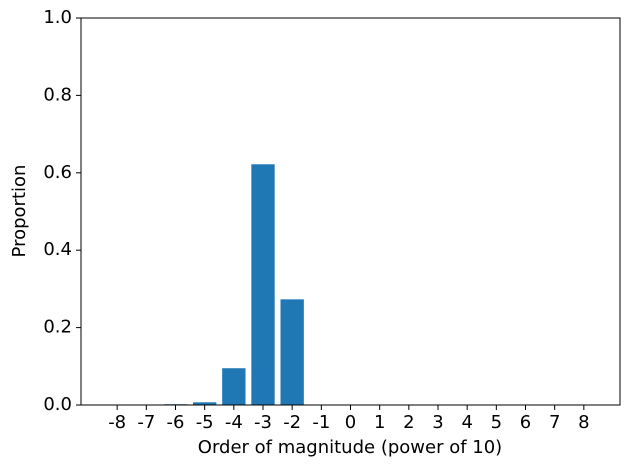  I want to click on x-tick-label: 7, so click(554, 422).